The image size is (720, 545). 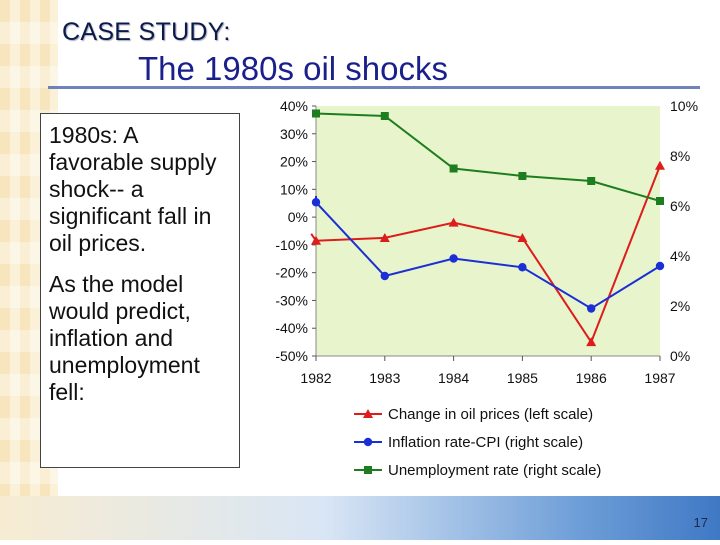 I want to click on left-tick-label: 40%, so click(x=294, y=106).